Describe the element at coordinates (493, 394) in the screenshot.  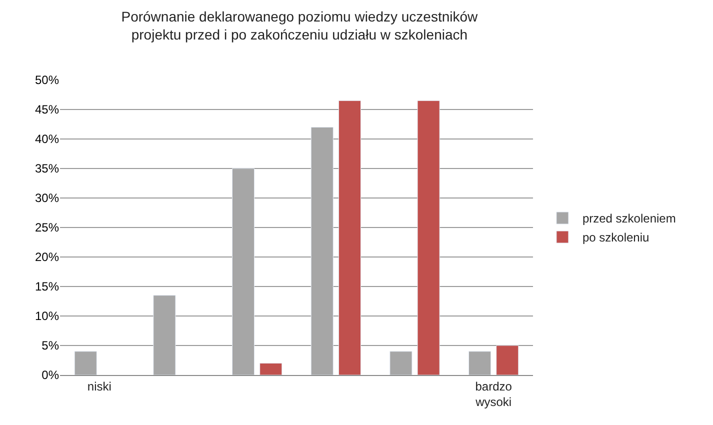
I see `x-tick-label: bardzo wysoki` at that location.